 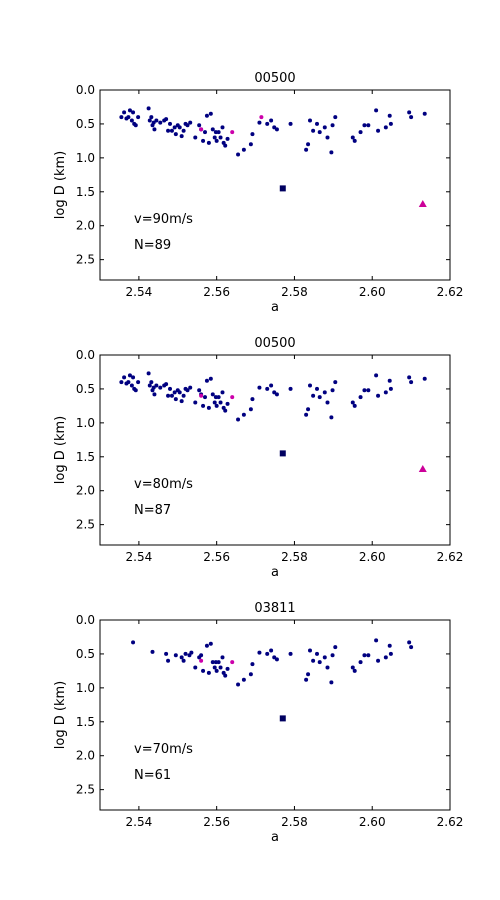 What do you see at coordinates (294, 557) in the screenshot?
I see `x-tick-label: 2.58` at bounding box center [294, 557].